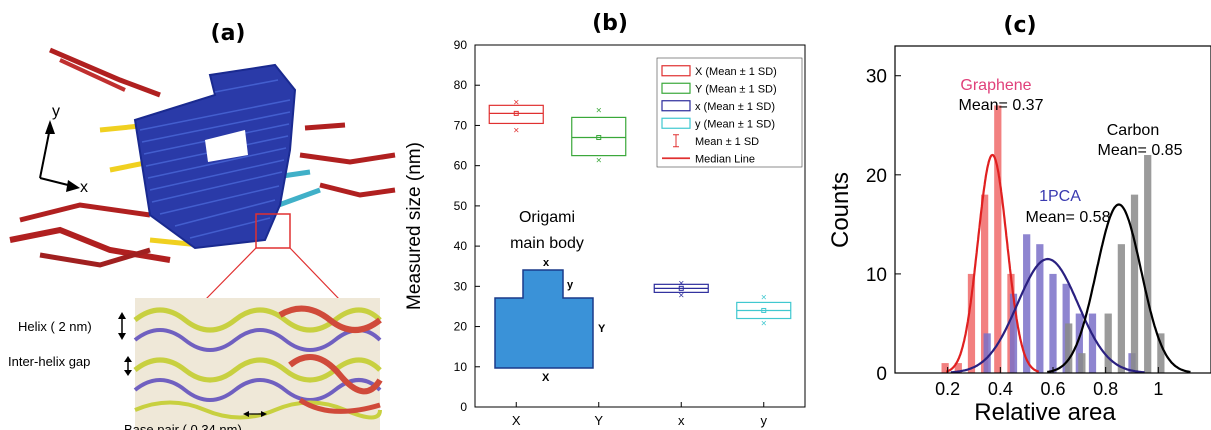 Image resolution: width=1211 pixels, height=430 pixels. I want to click on x-arrowhead-icon, so click(73, 186).